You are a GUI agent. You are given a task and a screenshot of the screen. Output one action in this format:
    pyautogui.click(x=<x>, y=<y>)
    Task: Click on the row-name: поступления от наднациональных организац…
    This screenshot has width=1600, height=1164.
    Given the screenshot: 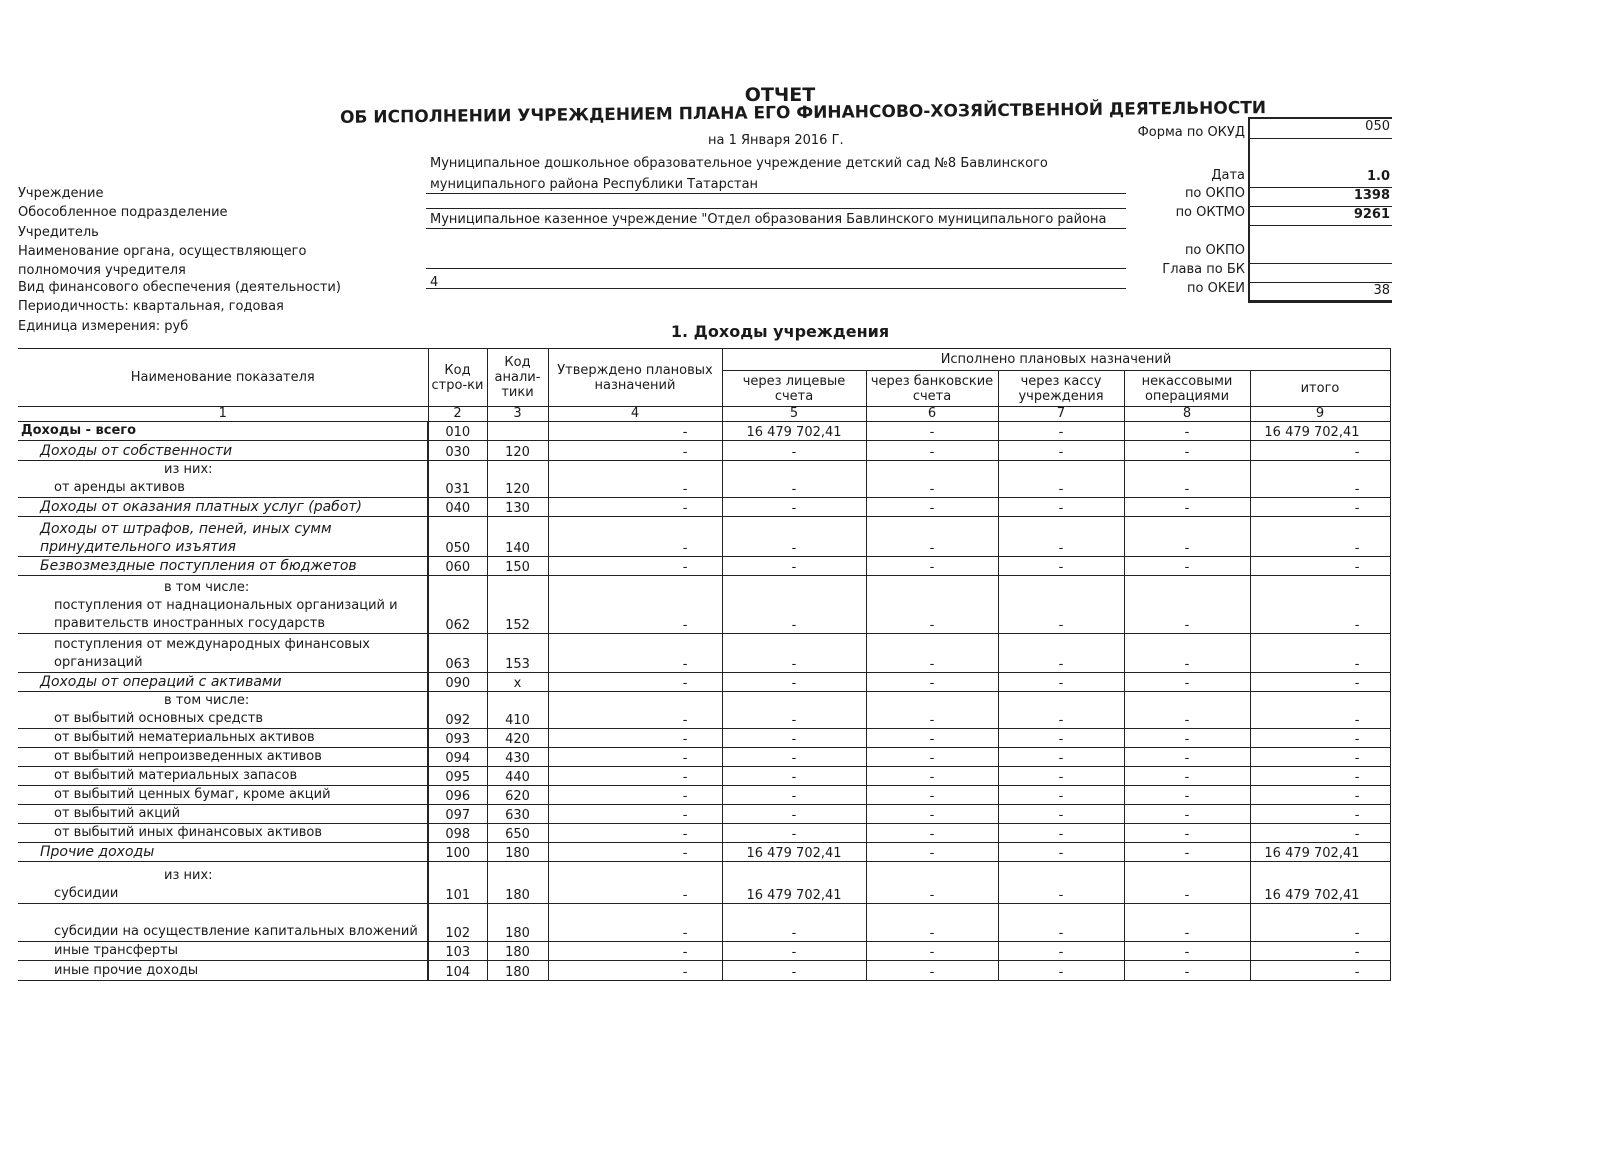 What is the action you would take?
    pyautogui.click(x=226, y=614)
    